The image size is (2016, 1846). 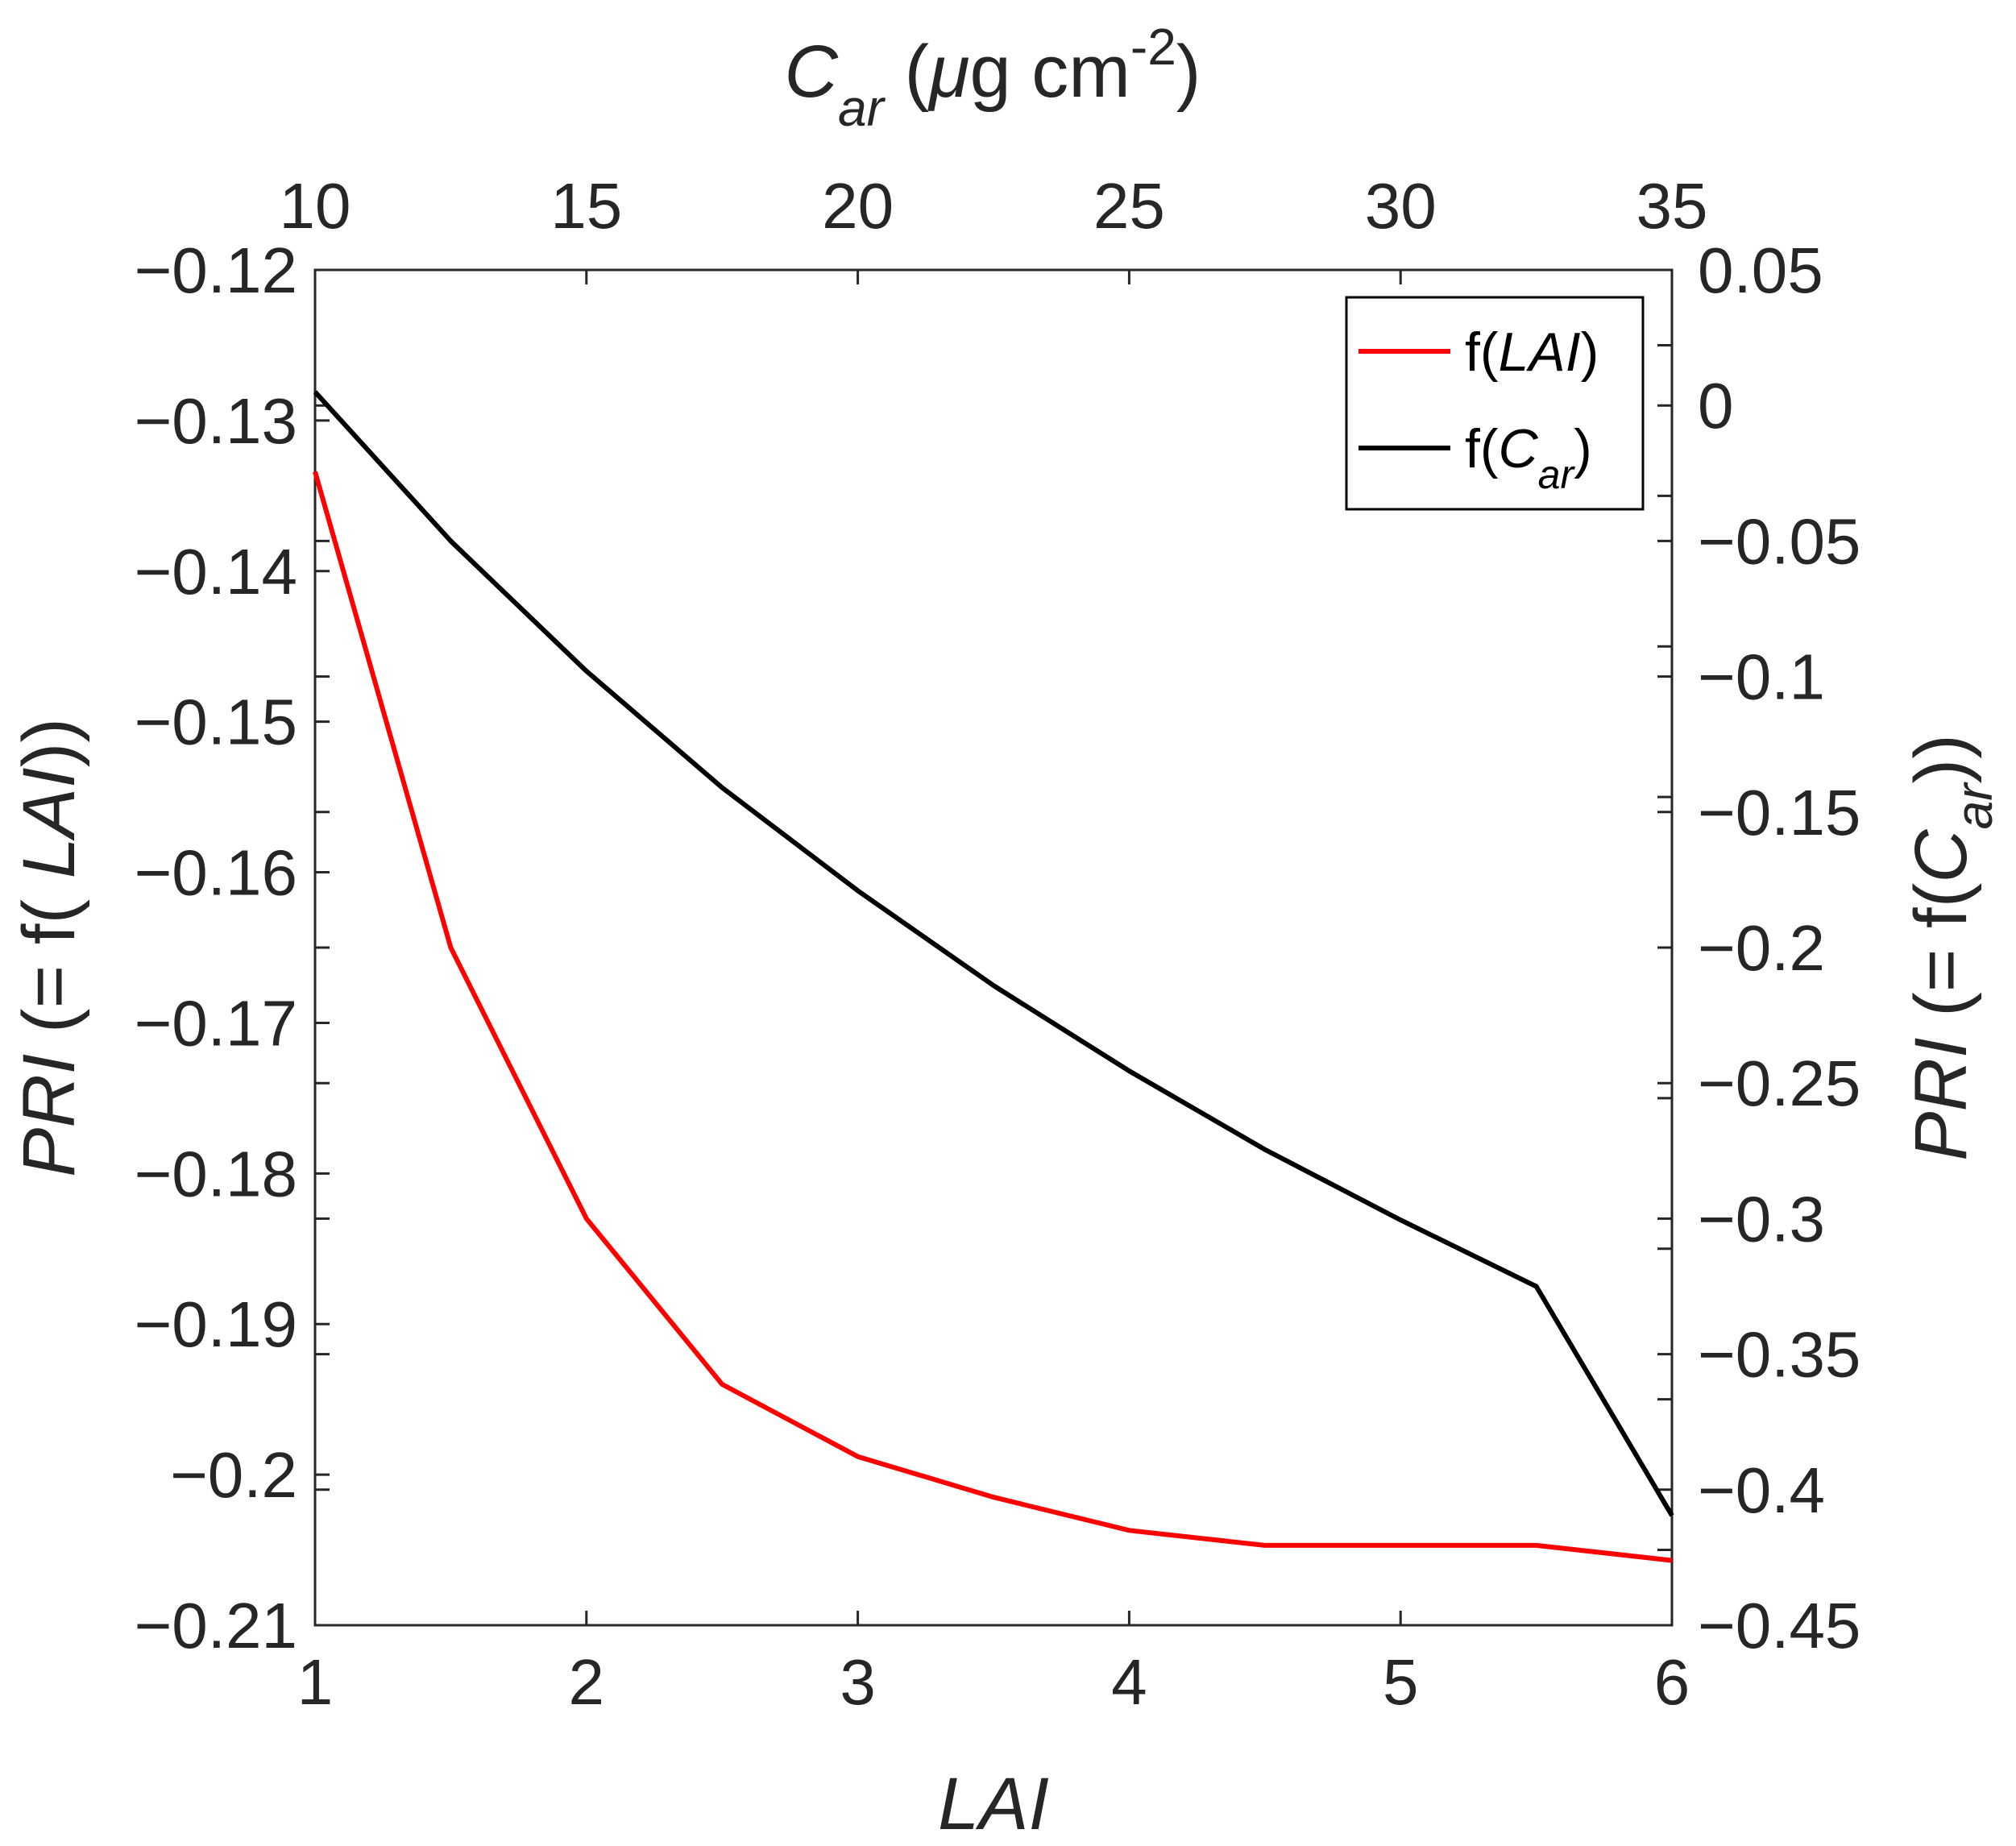 I want to click on top-tick-label: 20, so click(x=858, y=206).